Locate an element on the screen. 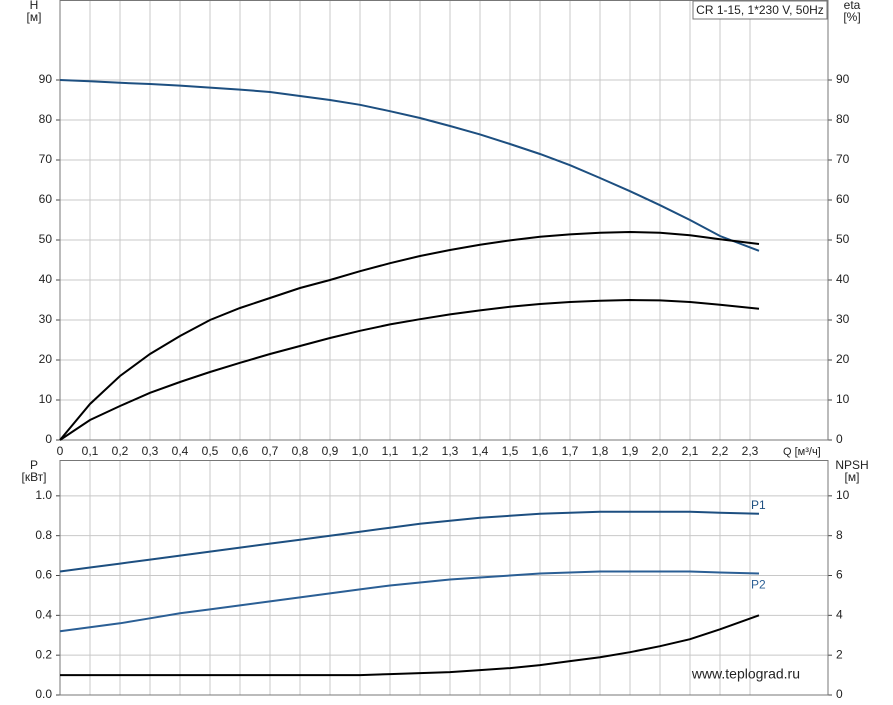  x-tick-label: 1,6 is located at coordinates (540, 451).